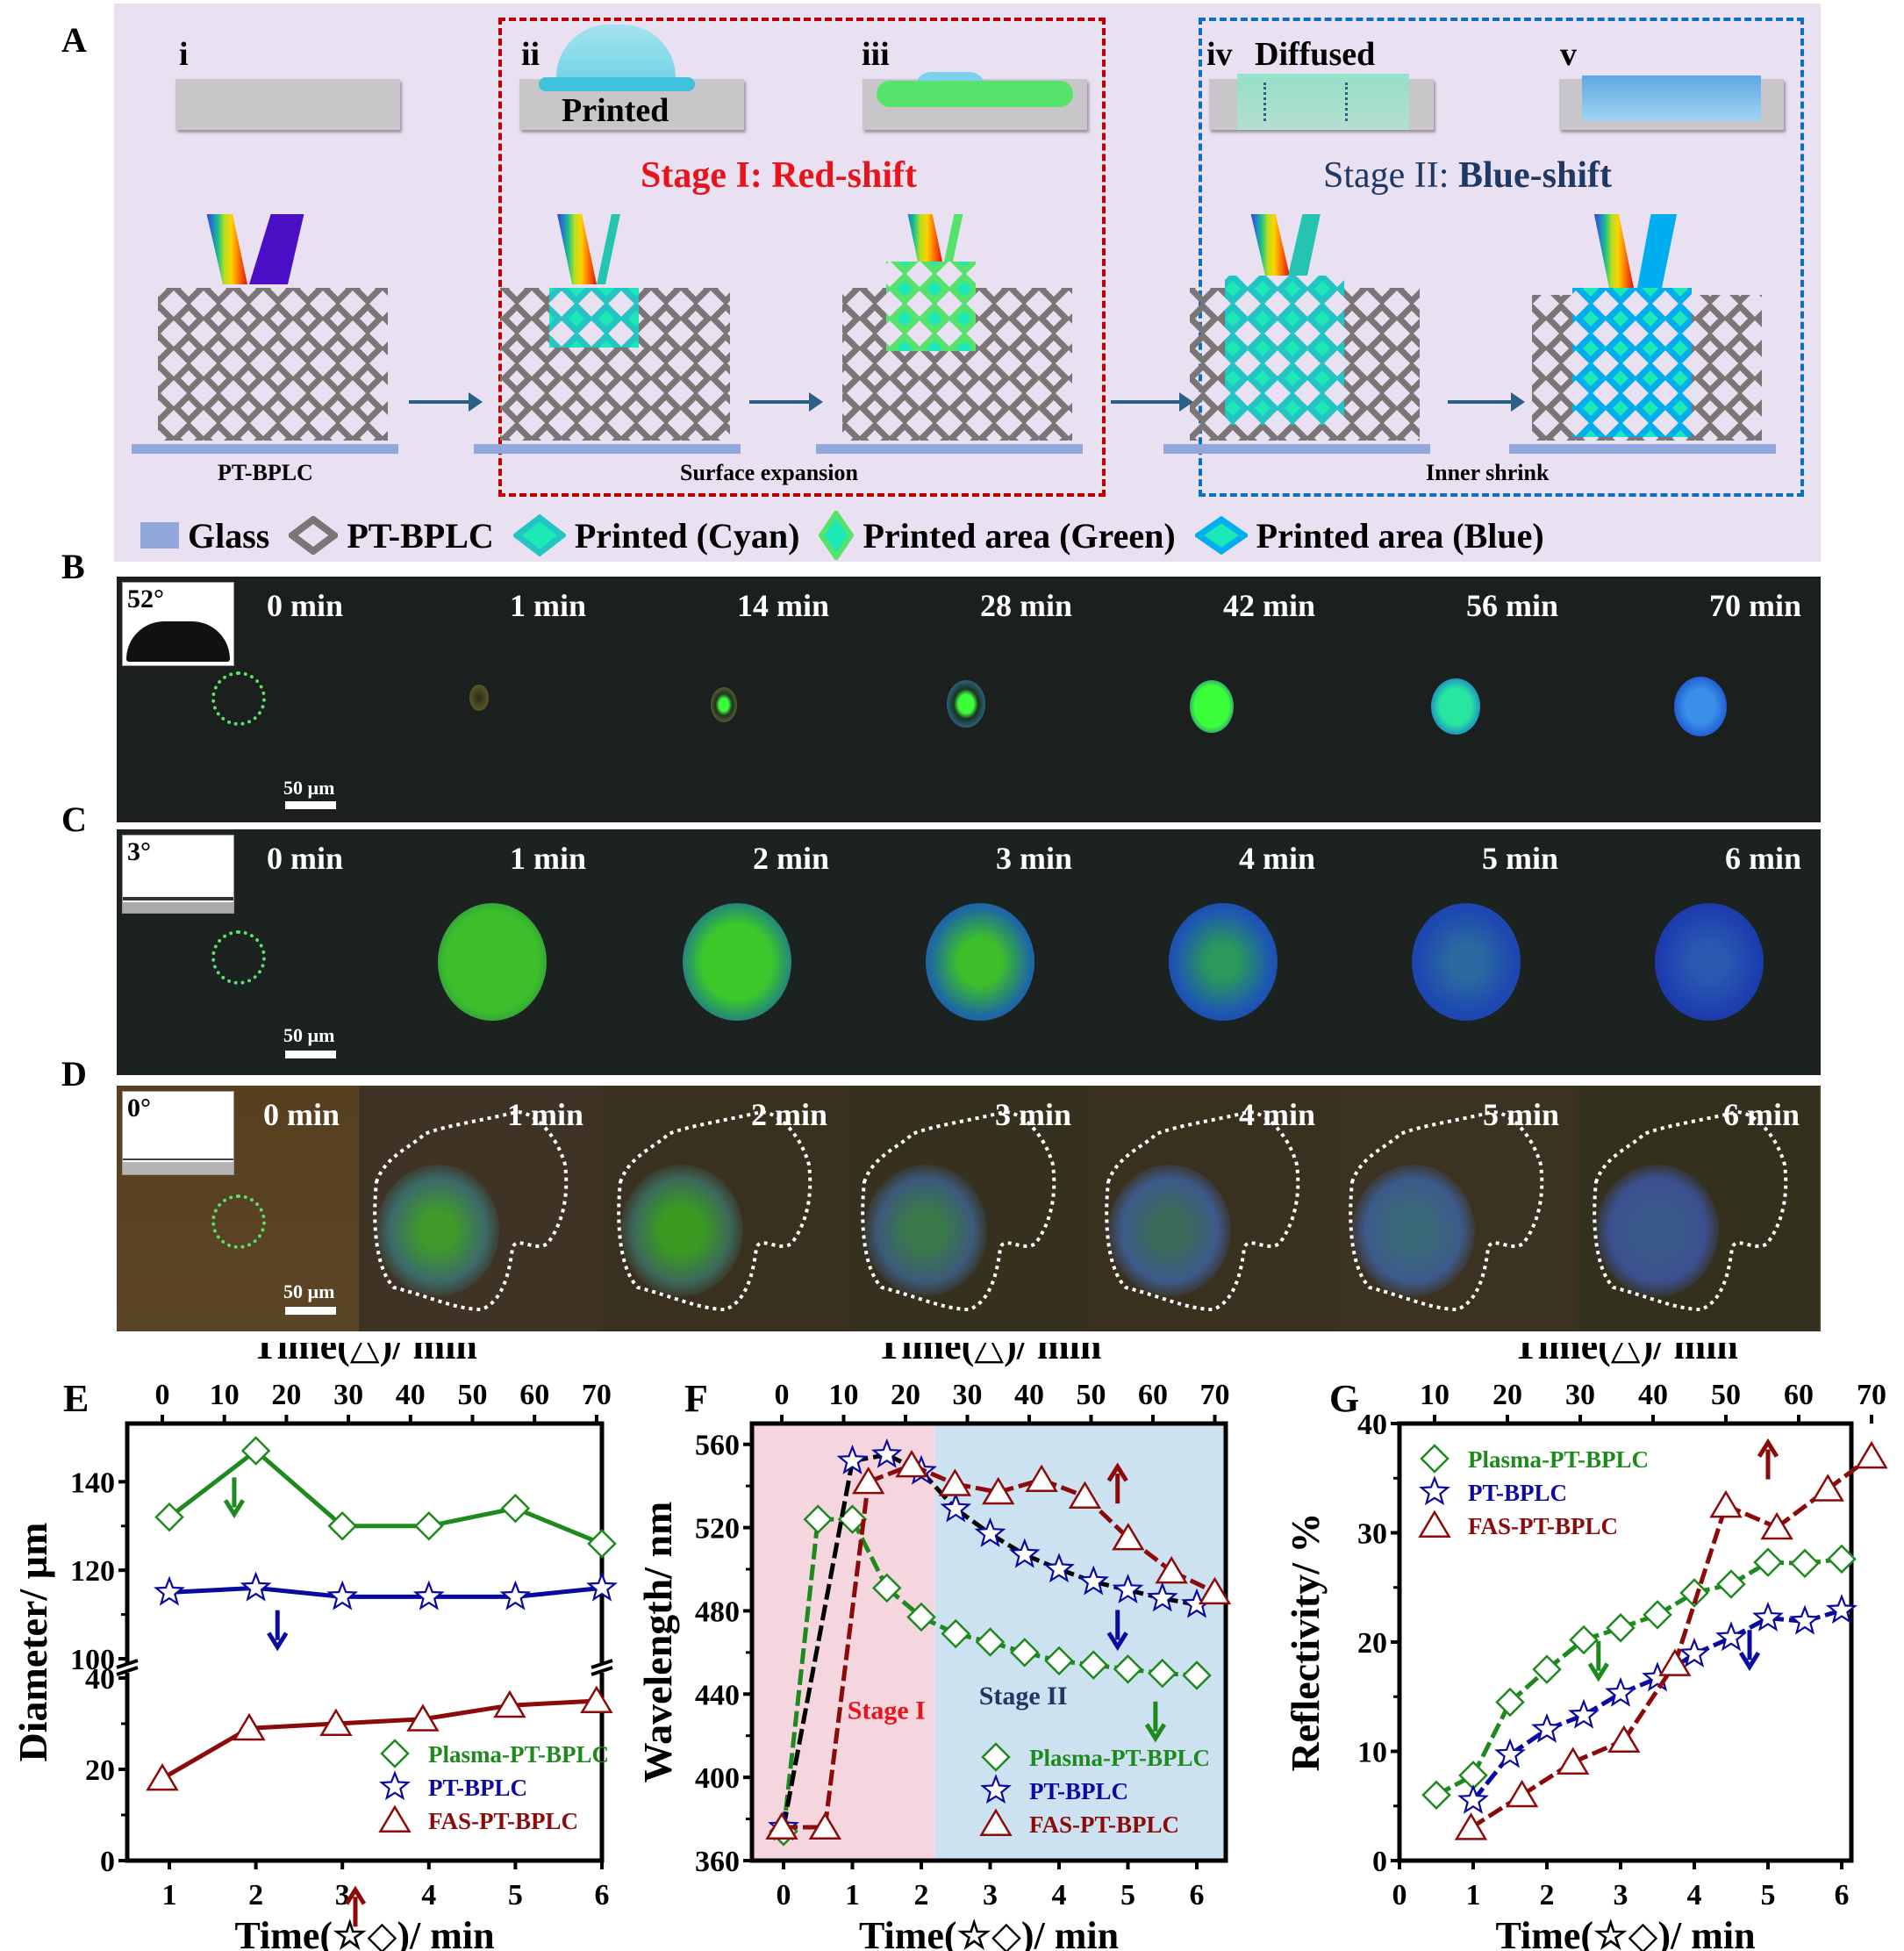  Describe the element at coordinates (782, 605) in the screenshot. I see `time-label: 14 min` at that location.